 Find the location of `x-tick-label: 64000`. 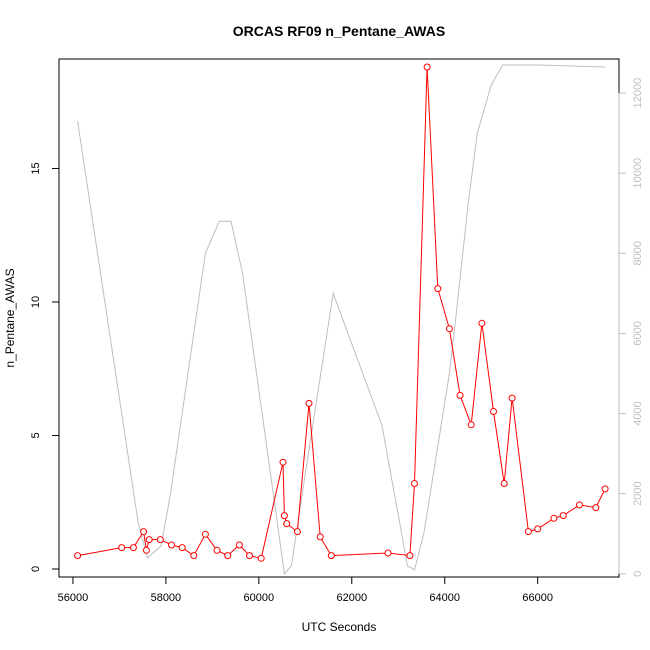

x-tick-label: 64000 is located at coordinates (444, 598).